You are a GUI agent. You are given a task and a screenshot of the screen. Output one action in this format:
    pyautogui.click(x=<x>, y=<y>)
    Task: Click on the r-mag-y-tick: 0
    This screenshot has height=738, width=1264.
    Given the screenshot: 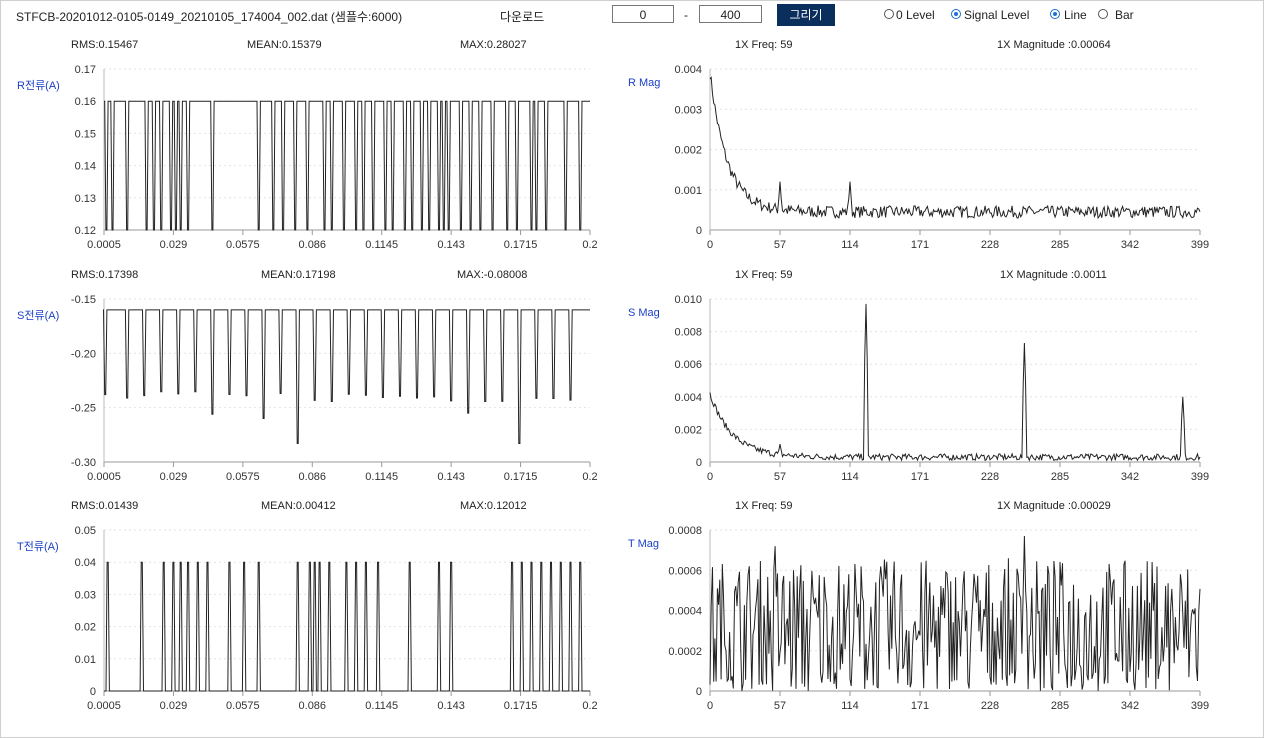 What is the action you would take?
    pyautogui.click(x=699, y=231)
    